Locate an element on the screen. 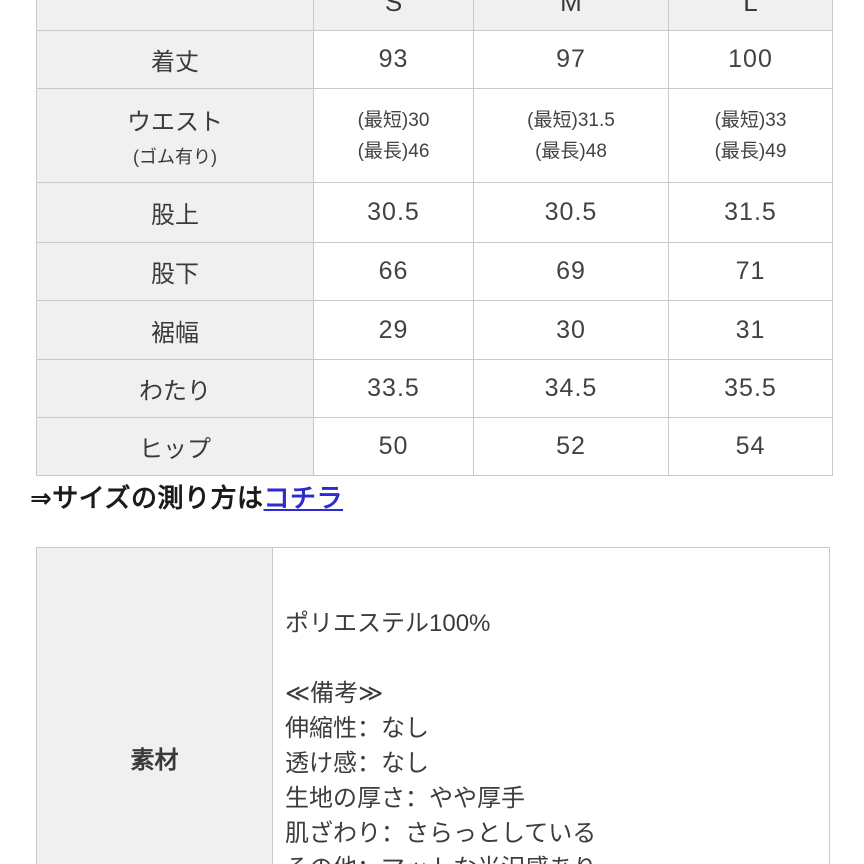  material-label: 素材 is located at coordinates (154, 705).